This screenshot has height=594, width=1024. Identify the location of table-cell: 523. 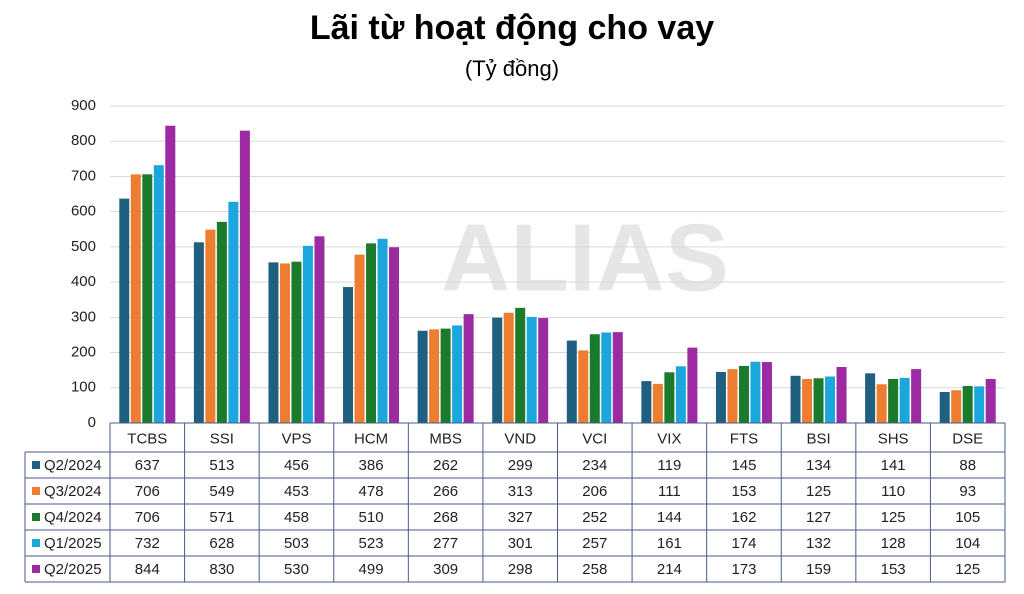
(371, 543).